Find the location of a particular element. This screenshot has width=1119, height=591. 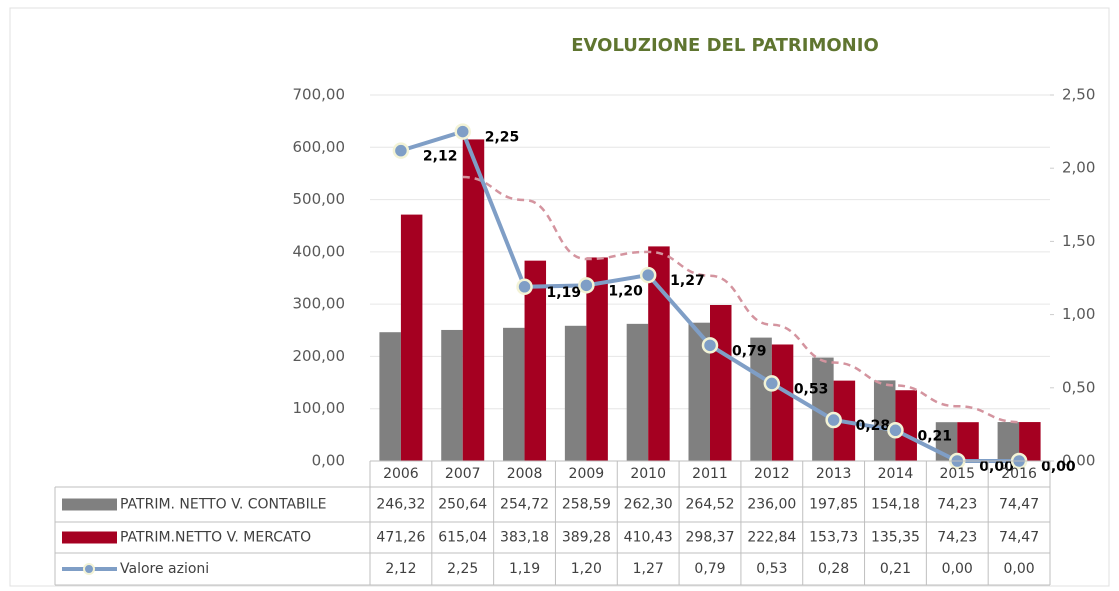

legend-label: PATRIM.NETTO V. MERCATO is located at coordinates (215, 538).